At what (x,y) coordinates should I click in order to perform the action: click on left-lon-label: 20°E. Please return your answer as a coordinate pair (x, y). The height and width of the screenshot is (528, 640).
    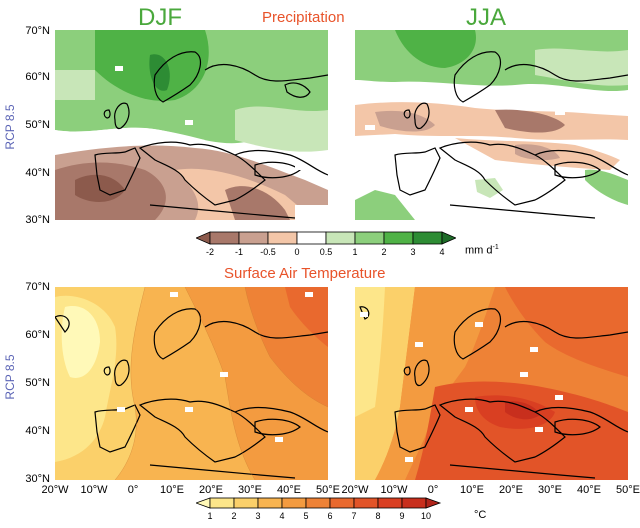
    Looking at the image, I should click on (211, 490).